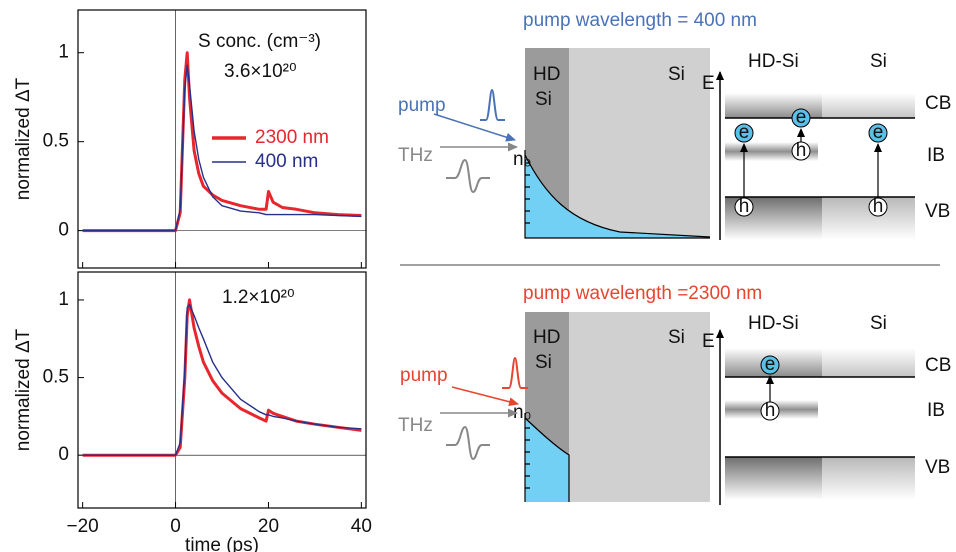  Describe the element at coordinates (258, 297) in the screenshot. I see `annotation: 1.2×10²⁰` at that location.